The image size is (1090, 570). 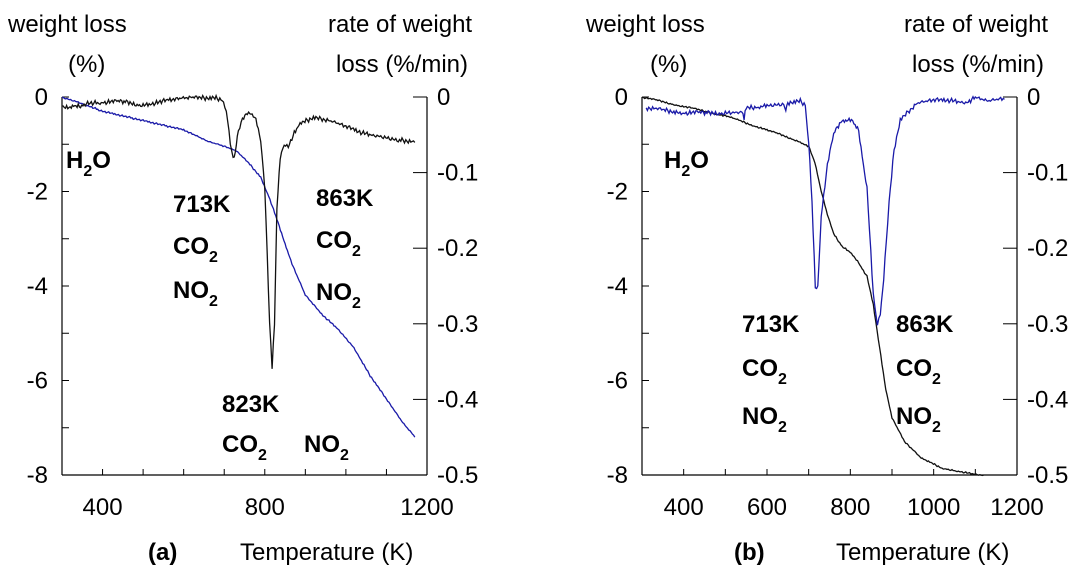 What do you see at coordinates (1047, 399) in the screenshot?
I see `panel-b-right-tick-label: -0.4` at bounding box center [1047, 399].